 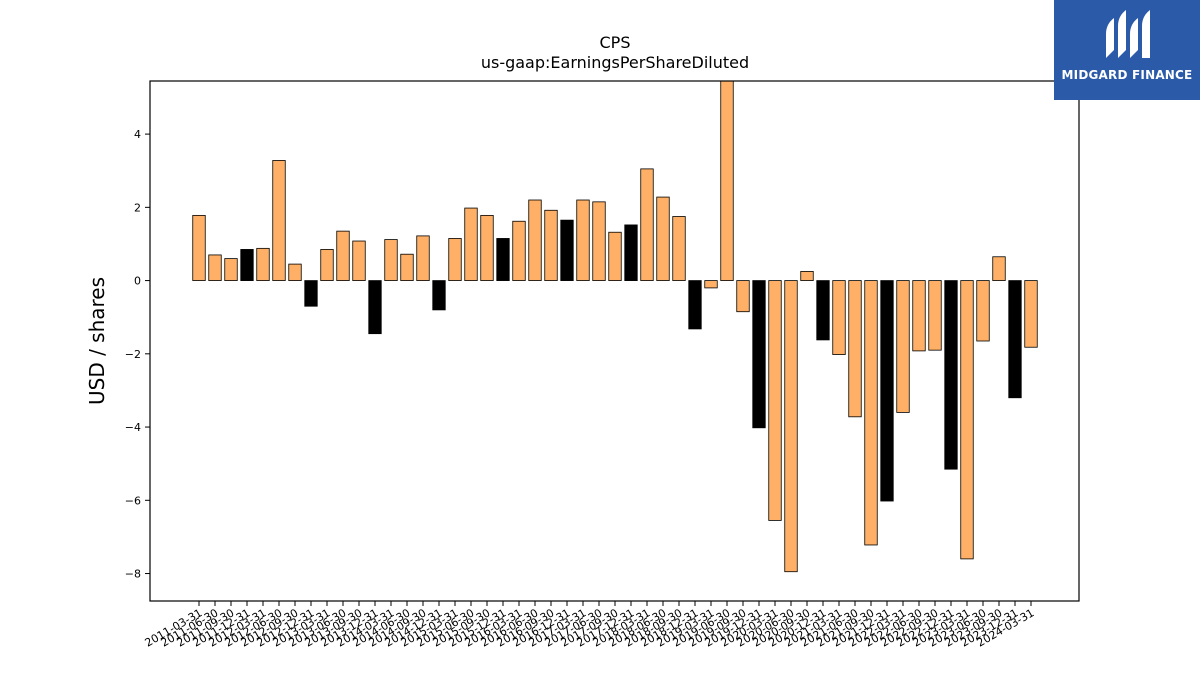 I want to click on y-tick-label: 2, so click(x=137, y=207).